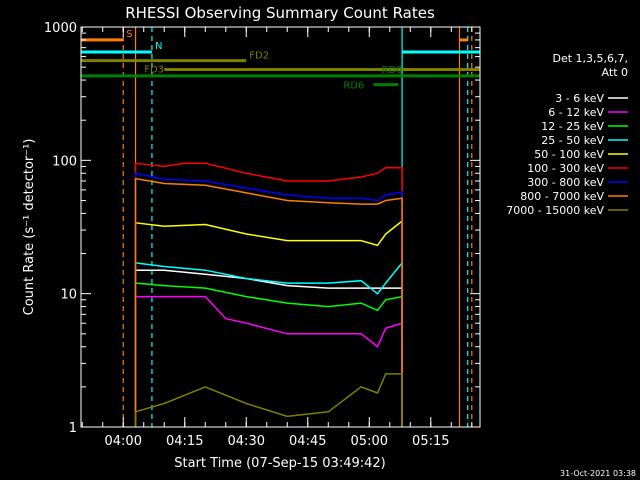 Image resolution: width=640 pixels, height=480 pixels. What do you see at coordinates (64, 161) in the screenshot?
I see `y-tick-label: 100` at bounding box center [64, 161].